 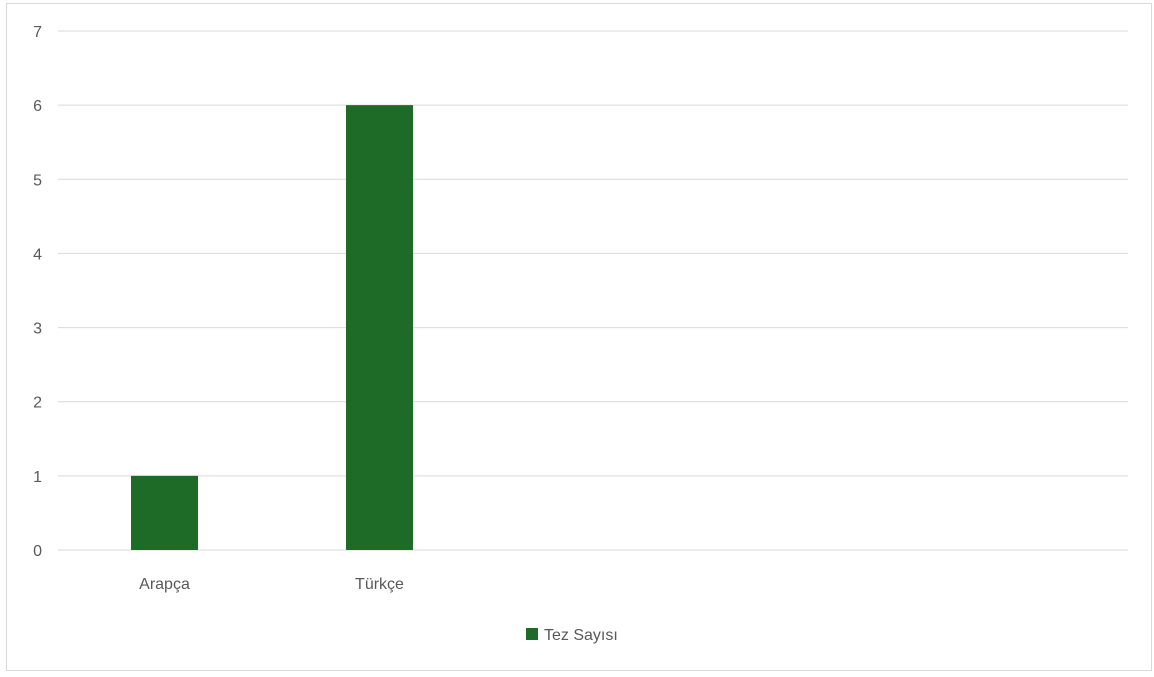 I want to click on x-tick-label: Arapça, so click(x=164, y=584).